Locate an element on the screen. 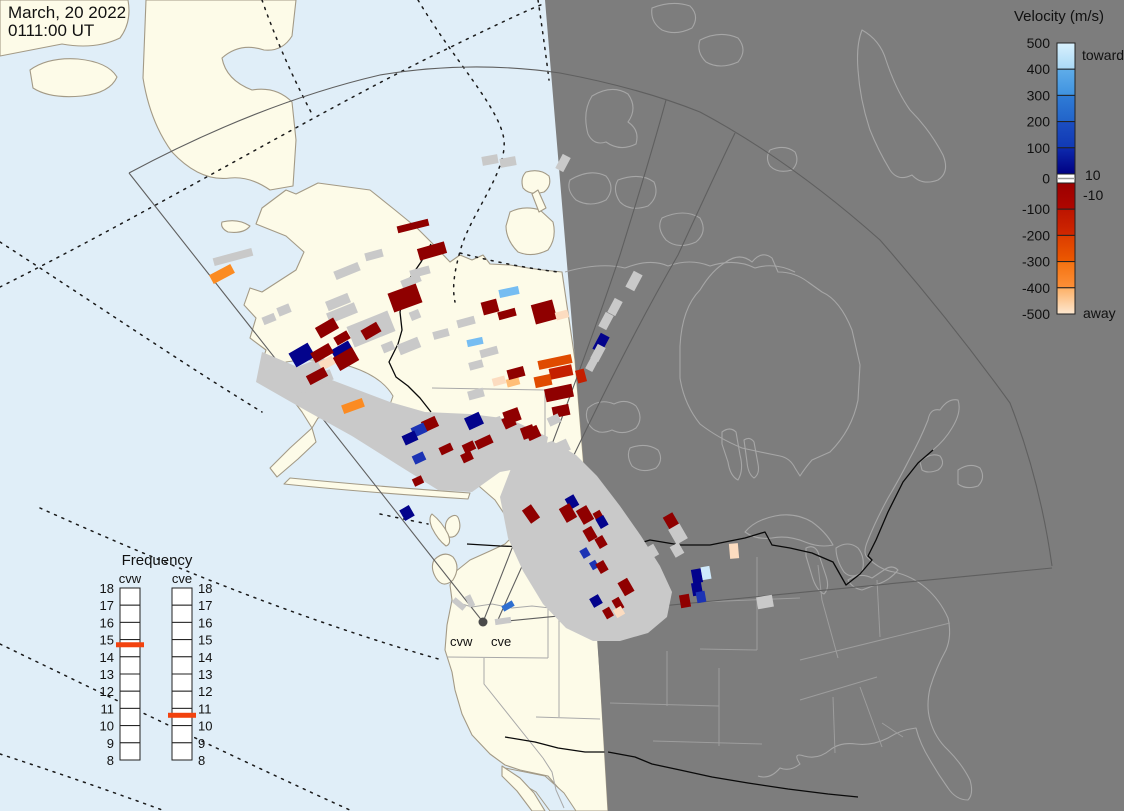 The width and height of the screenshot is (1124, 811). toward-label: toward is located at coordinates (1103, 55).